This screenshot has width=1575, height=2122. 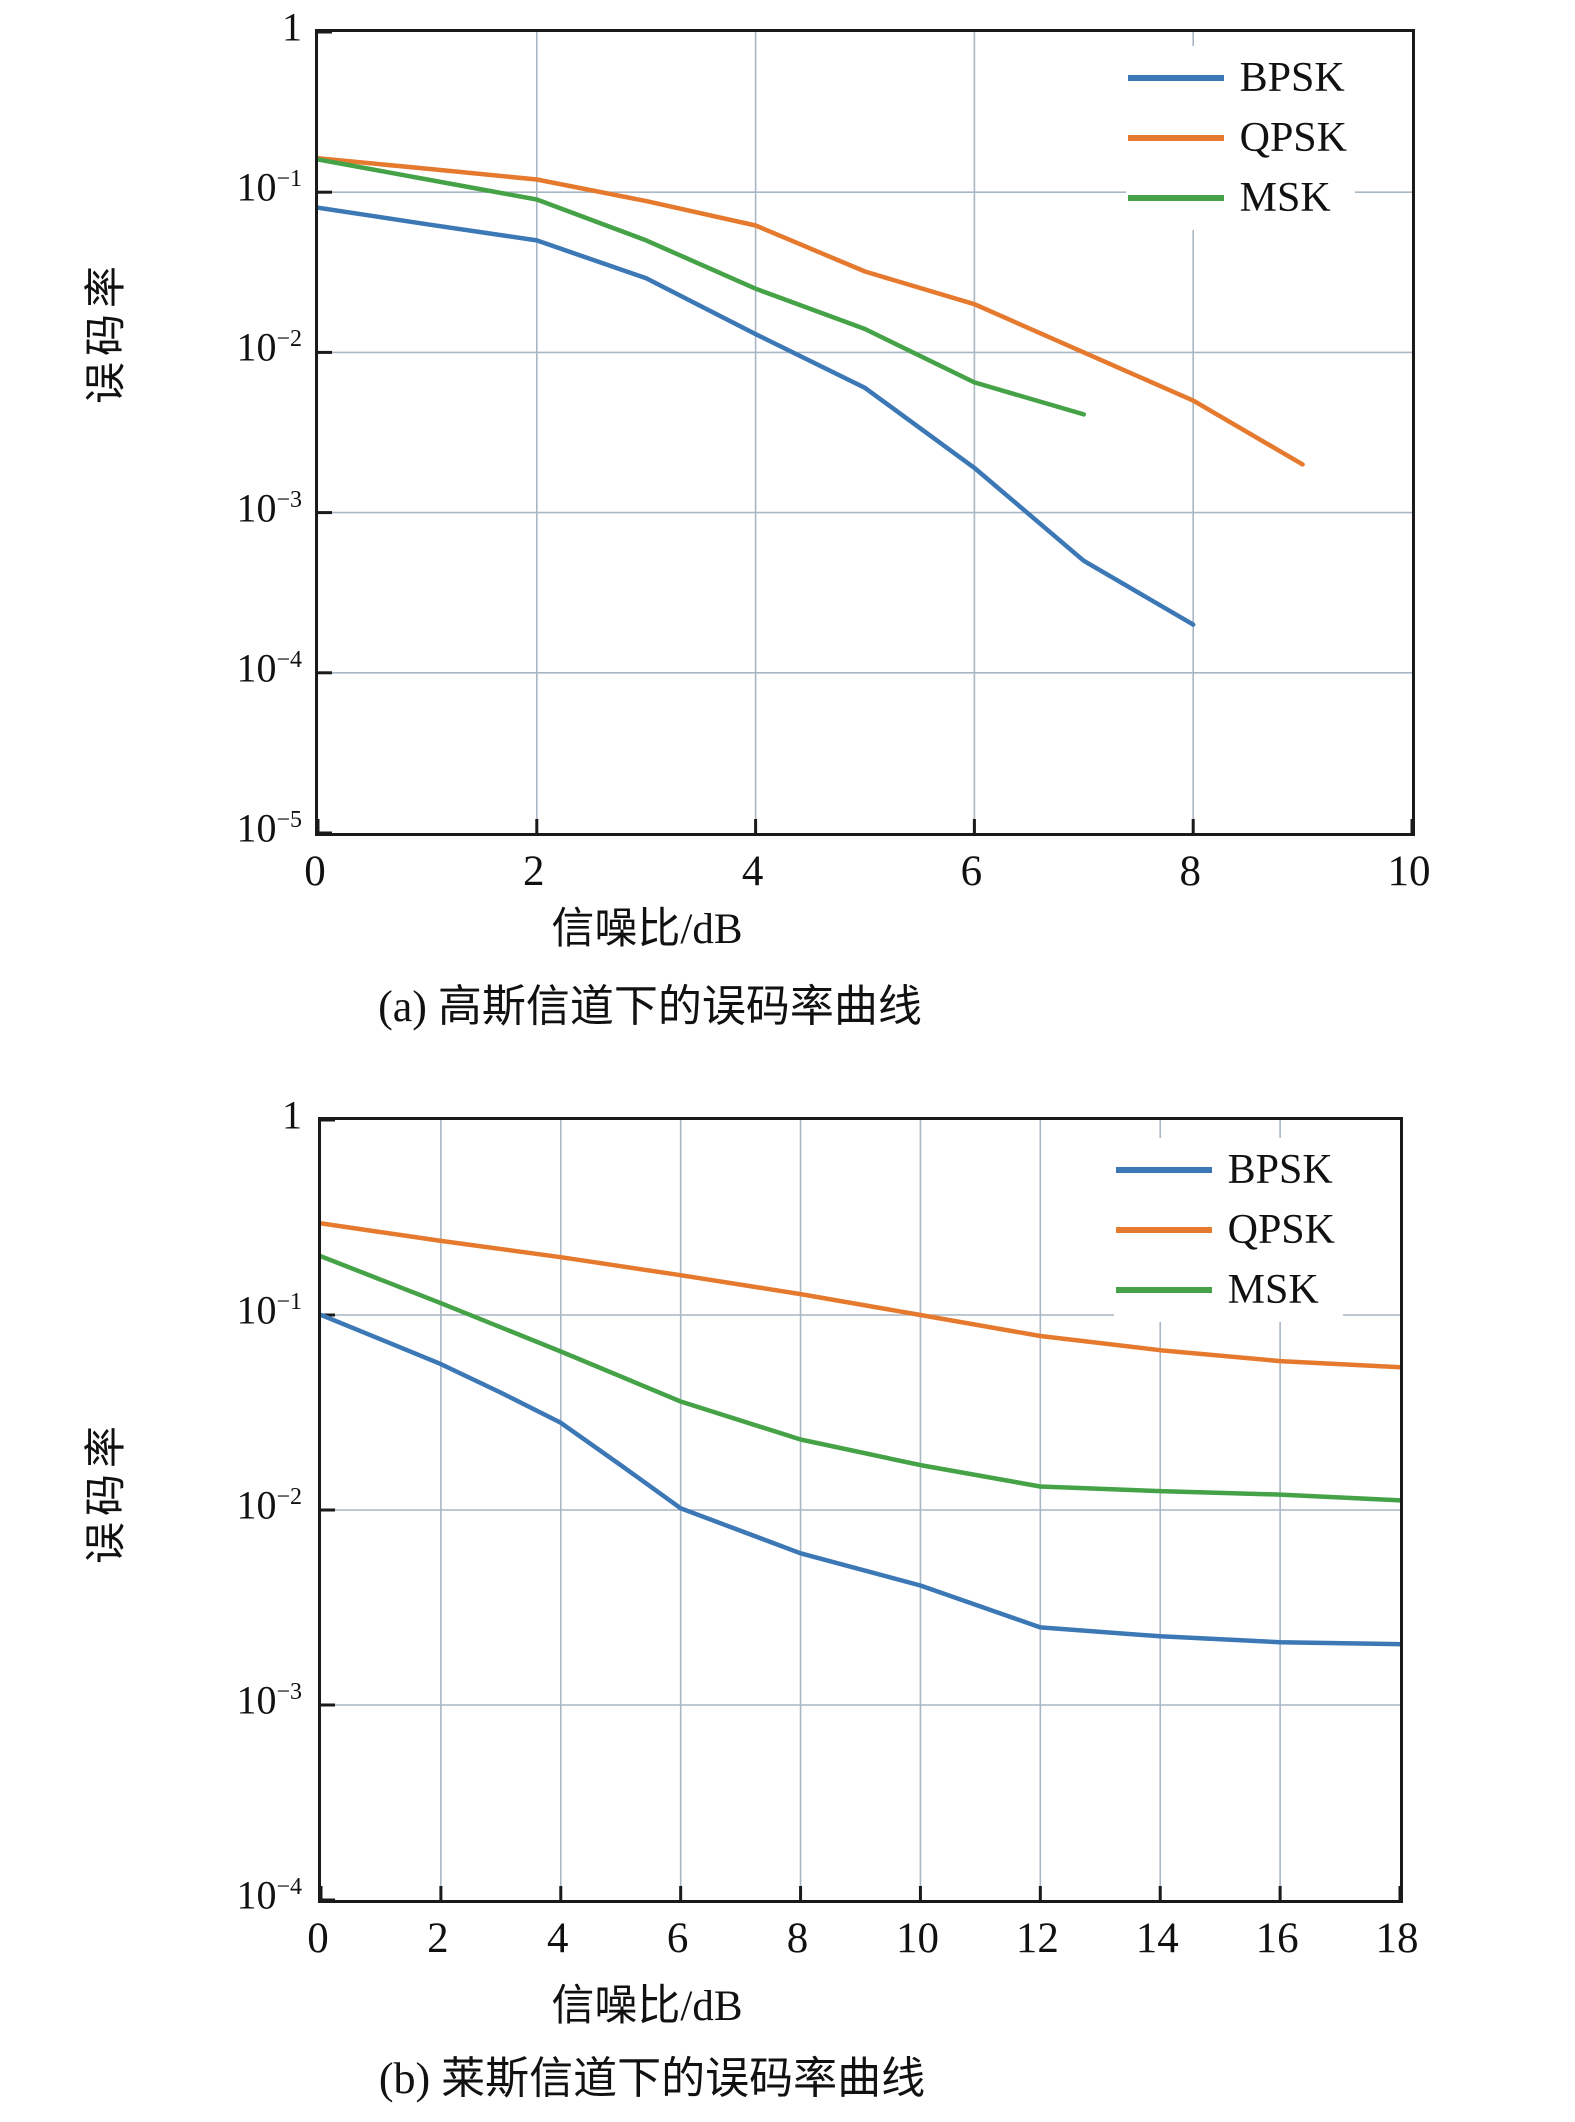 I want to click on x-tick-label: 18, so click(x=1397, y=1938).